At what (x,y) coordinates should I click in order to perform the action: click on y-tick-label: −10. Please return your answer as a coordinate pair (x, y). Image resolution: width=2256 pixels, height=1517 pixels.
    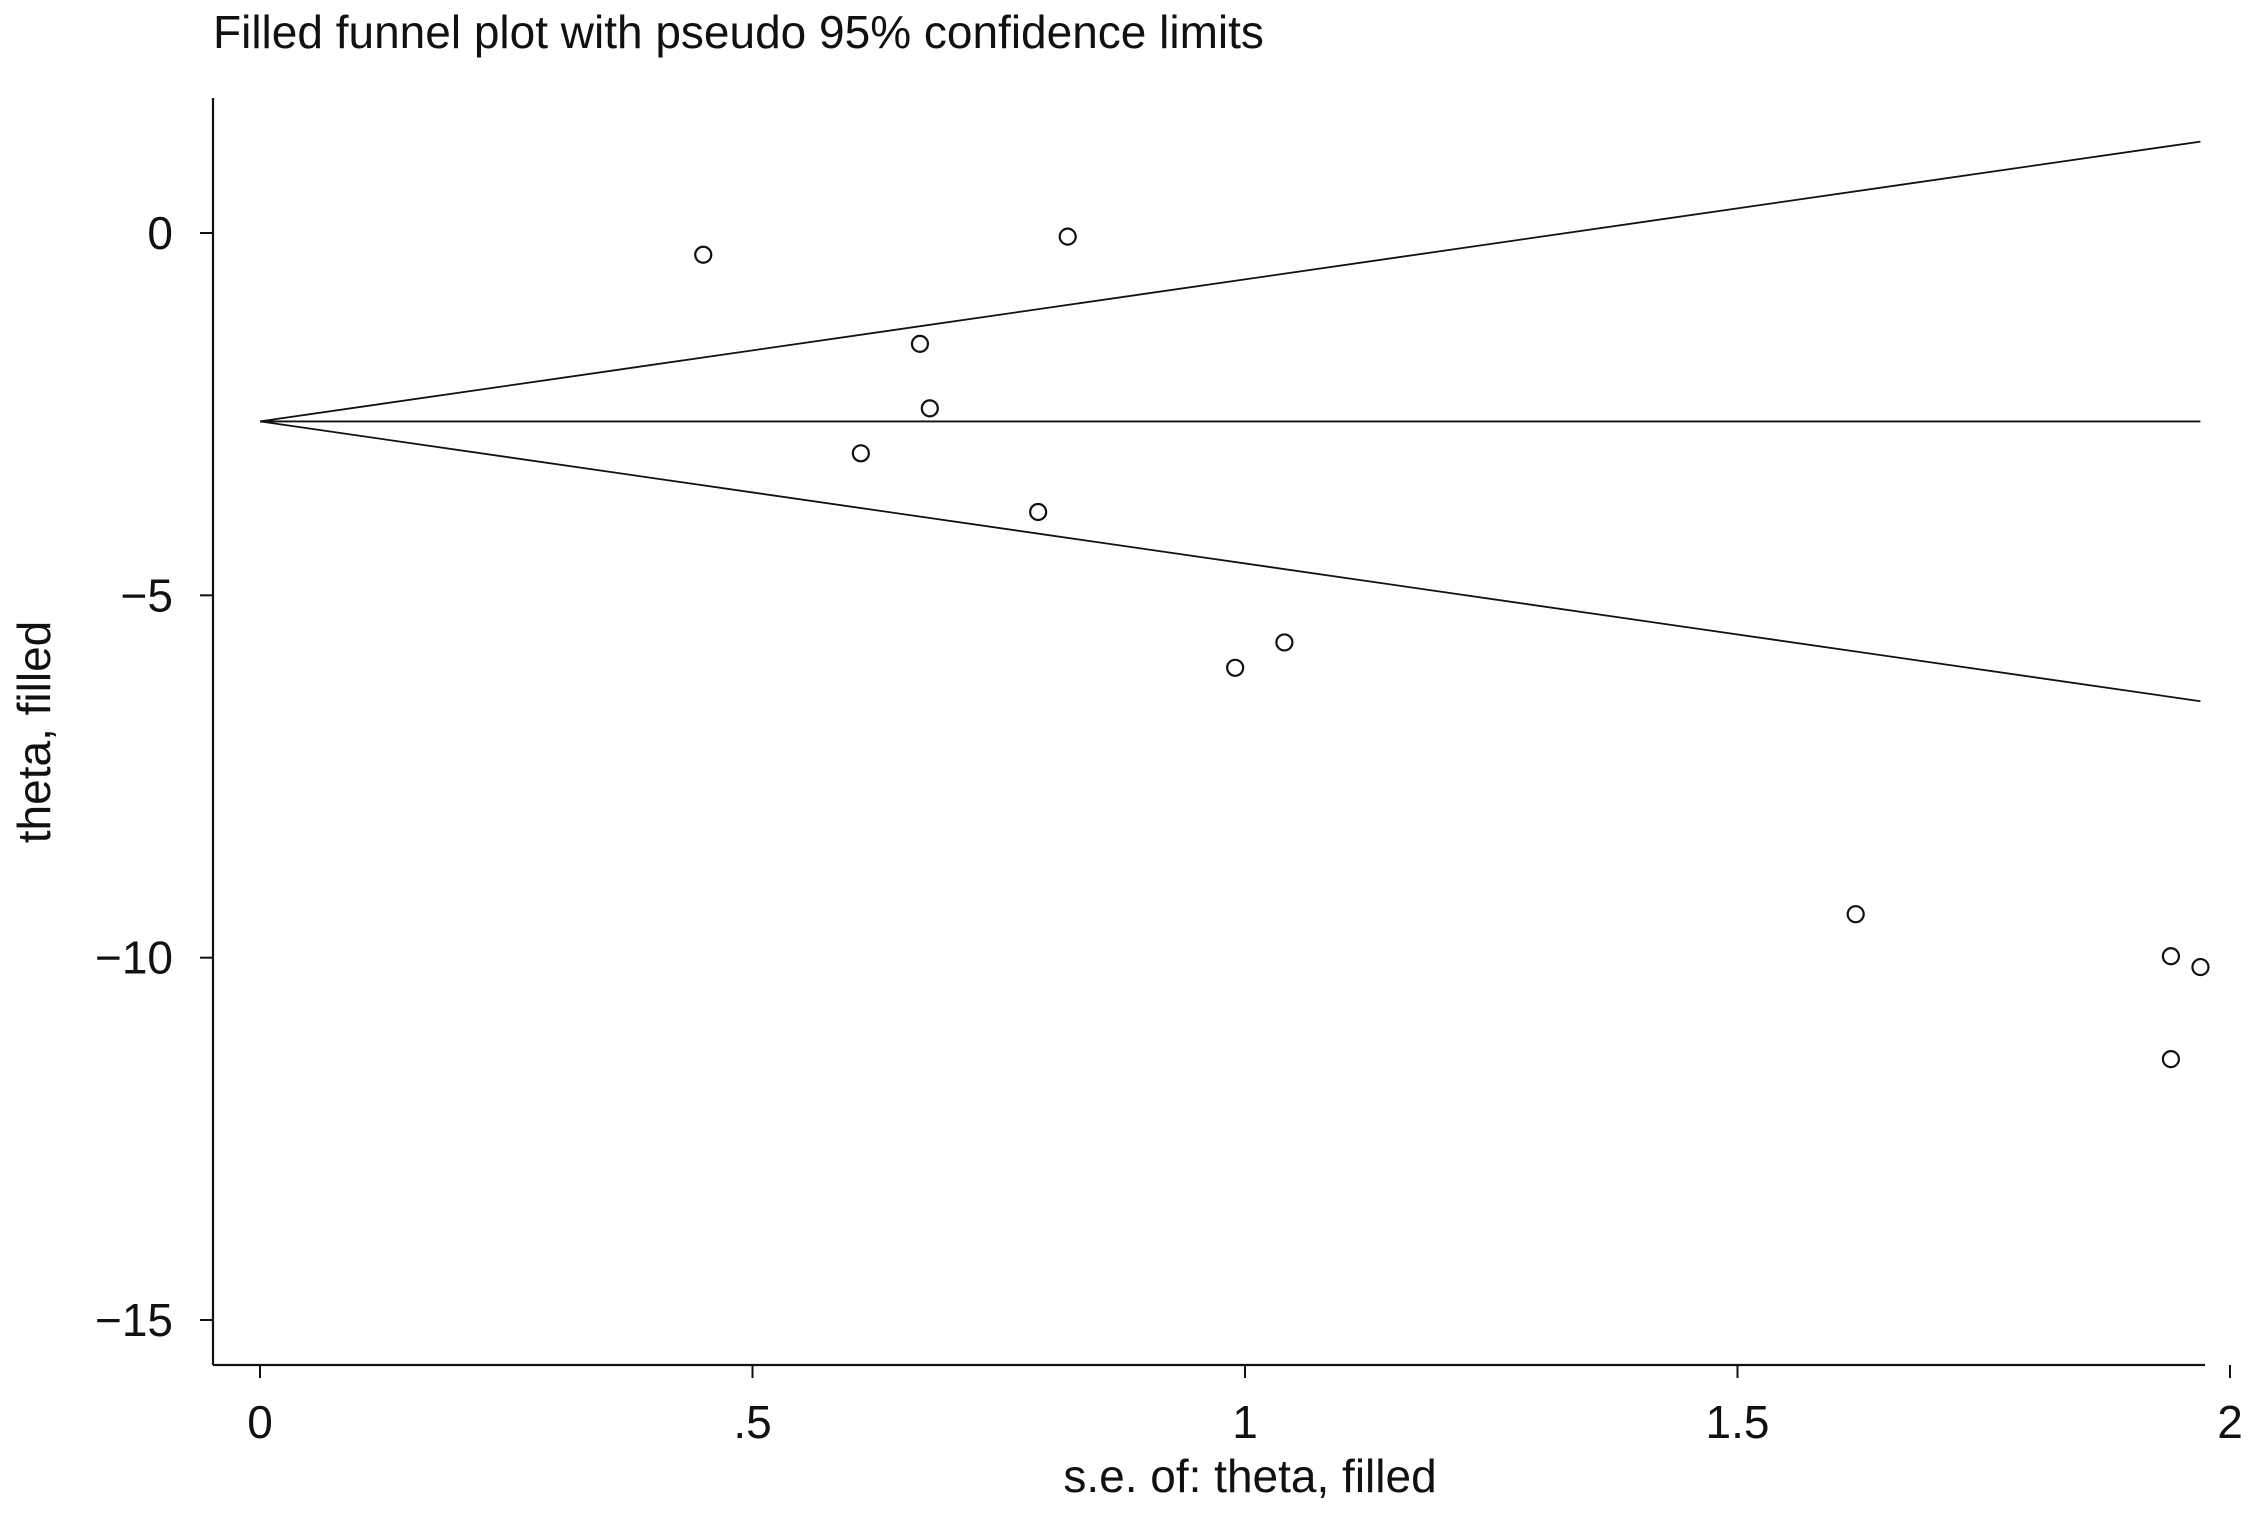
    Looking at the image, I should click on (134, 958).